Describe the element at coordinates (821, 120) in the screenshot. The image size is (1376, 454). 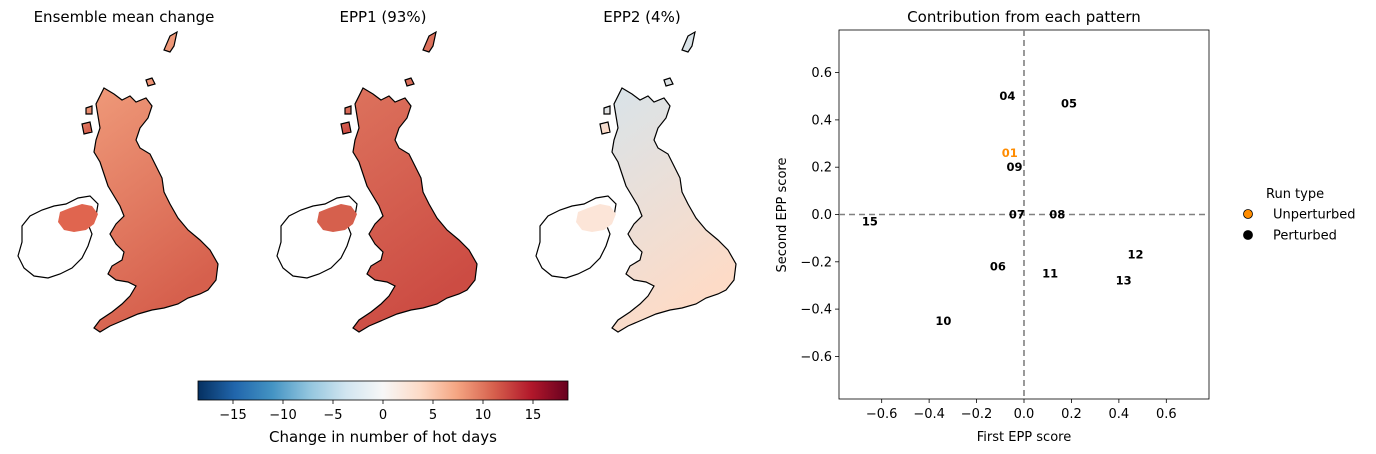
I see `y-tick-label: 0.4` at that location.